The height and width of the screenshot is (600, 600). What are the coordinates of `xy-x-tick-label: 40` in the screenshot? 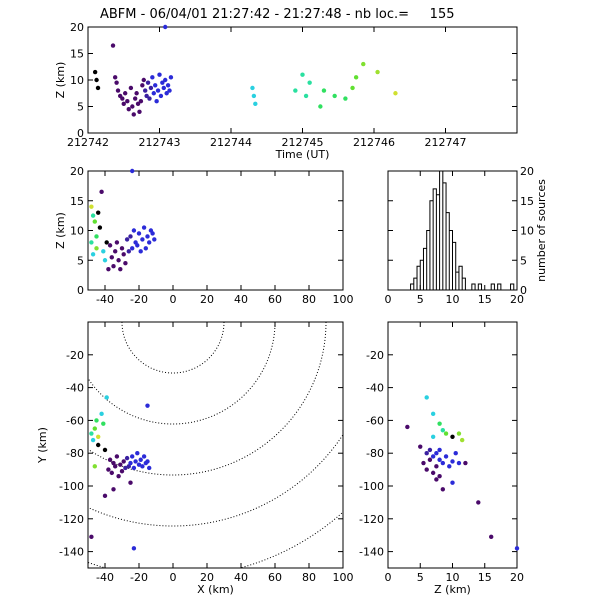 It's located at (241, 577).